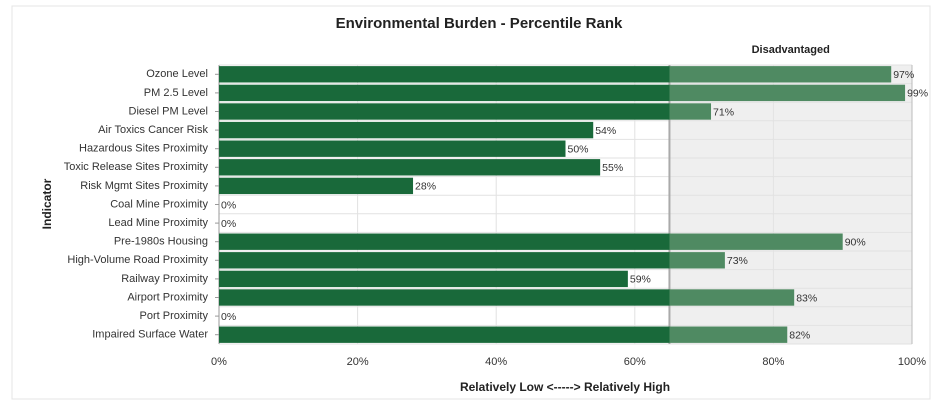 This screenshot has height=405, width=934. Describe the element at coordinates (219, 362) in the screenshot. I see `x-tick-label: 0%` at that location.